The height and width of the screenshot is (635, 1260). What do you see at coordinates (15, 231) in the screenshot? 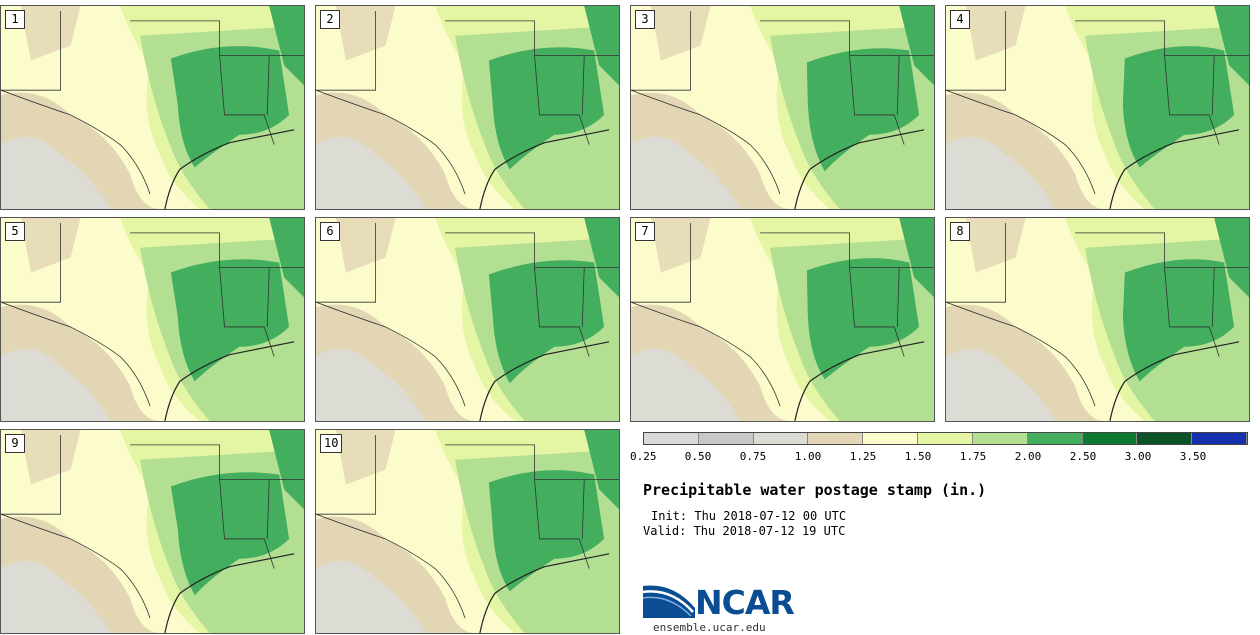
I see `stamp-number: 5` at bounding box center [15, 231].